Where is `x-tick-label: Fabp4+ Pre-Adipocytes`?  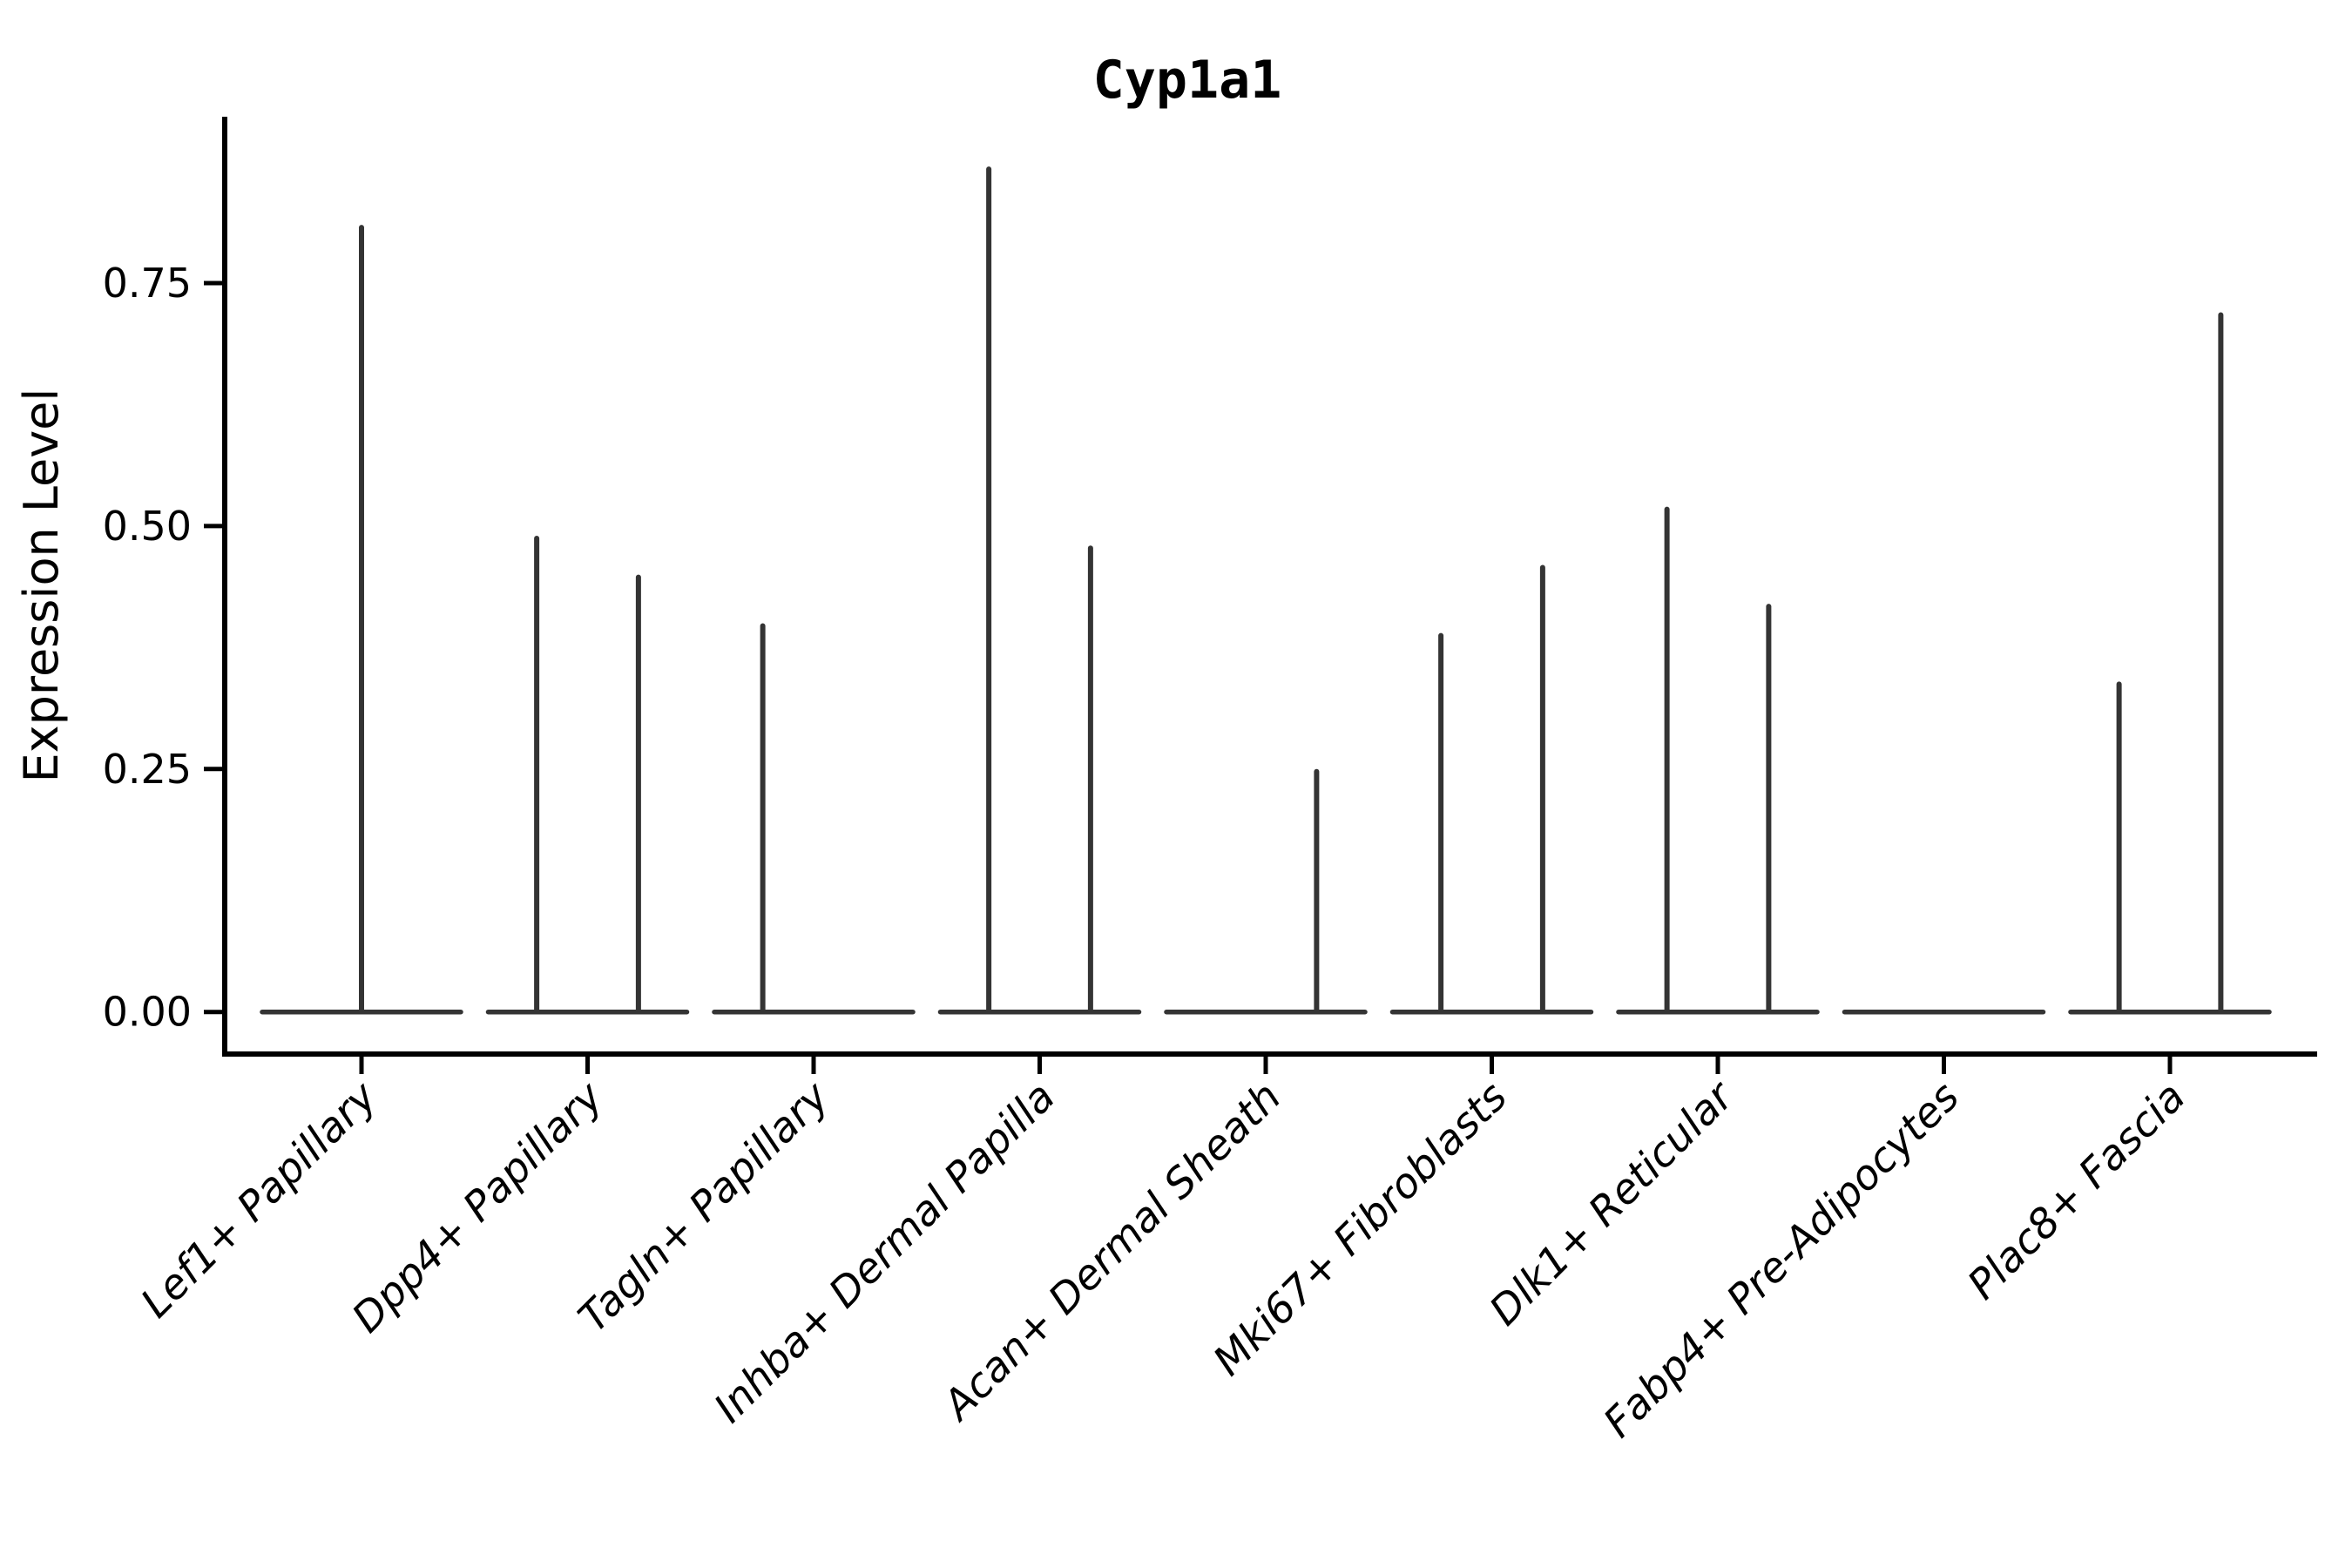
x-tick-label: Fabp4+ Pre-Adipocytes is located at coordinates (1781, 1260).